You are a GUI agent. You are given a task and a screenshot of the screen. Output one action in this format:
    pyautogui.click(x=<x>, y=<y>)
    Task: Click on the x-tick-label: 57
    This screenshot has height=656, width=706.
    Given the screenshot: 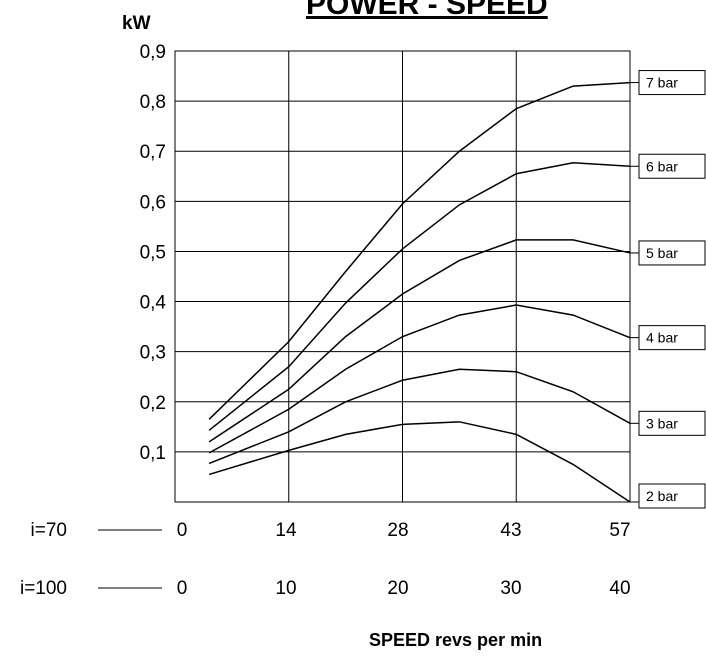 What is the action you would take?
    pyautogui.click(x=619, y=530)
    